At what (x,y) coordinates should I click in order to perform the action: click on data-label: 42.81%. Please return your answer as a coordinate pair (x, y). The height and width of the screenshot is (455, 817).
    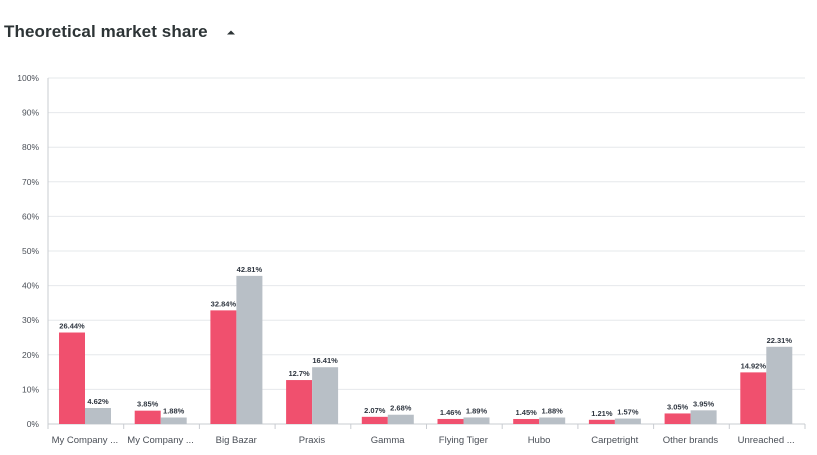
    Looking at the image, I should click on (250, 269).